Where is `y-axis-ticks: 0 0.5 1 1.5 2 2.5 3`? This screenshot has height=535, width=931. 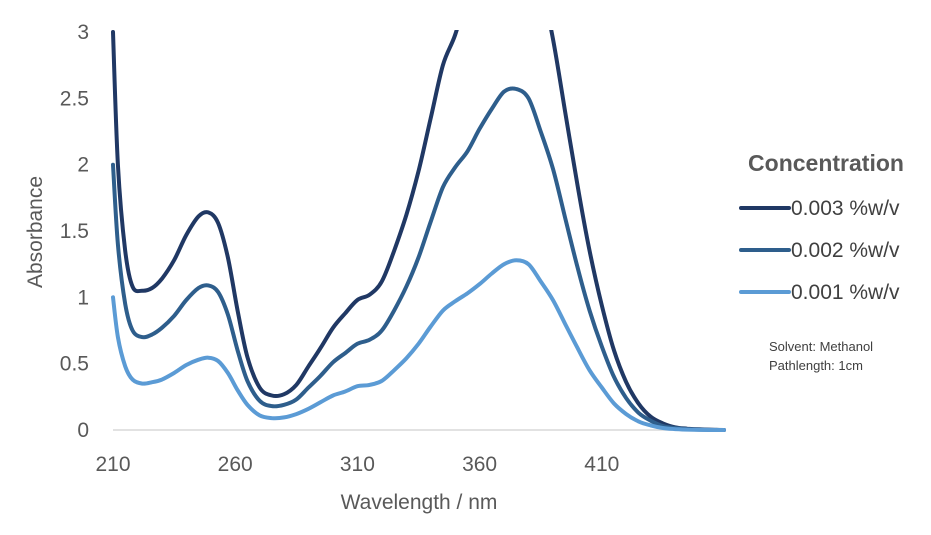
y-axis-ticks: 0 0.5 1 1.5 2 2.5 3 is located at coordinates (74, 231).